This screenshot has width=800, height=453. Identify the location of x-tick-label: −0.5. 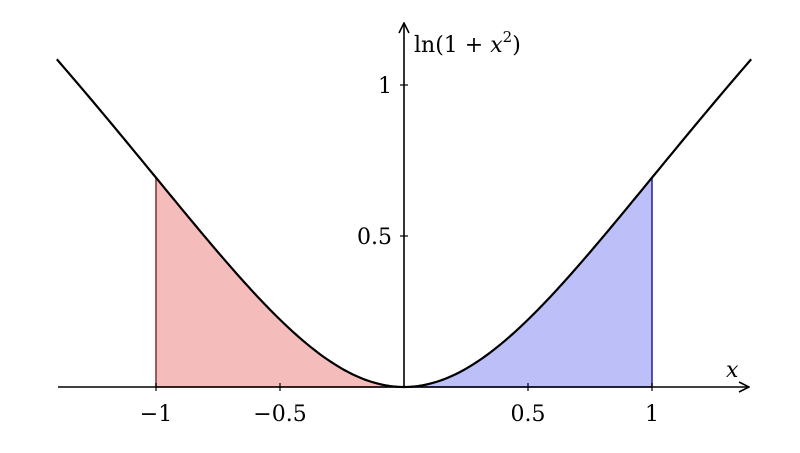
(279, 414).